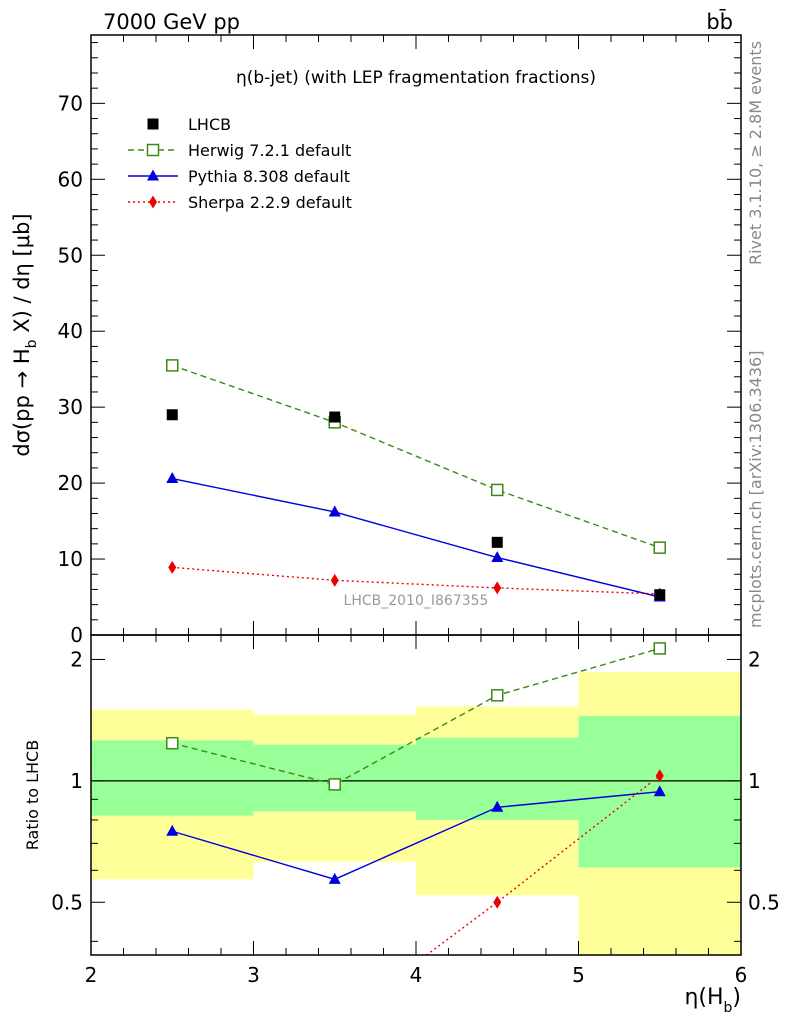 The image size is (786, 1024). Describe the element at coordinates (32, 343) in the screenshot. I see `main-ylabel-sub: b` at that location.